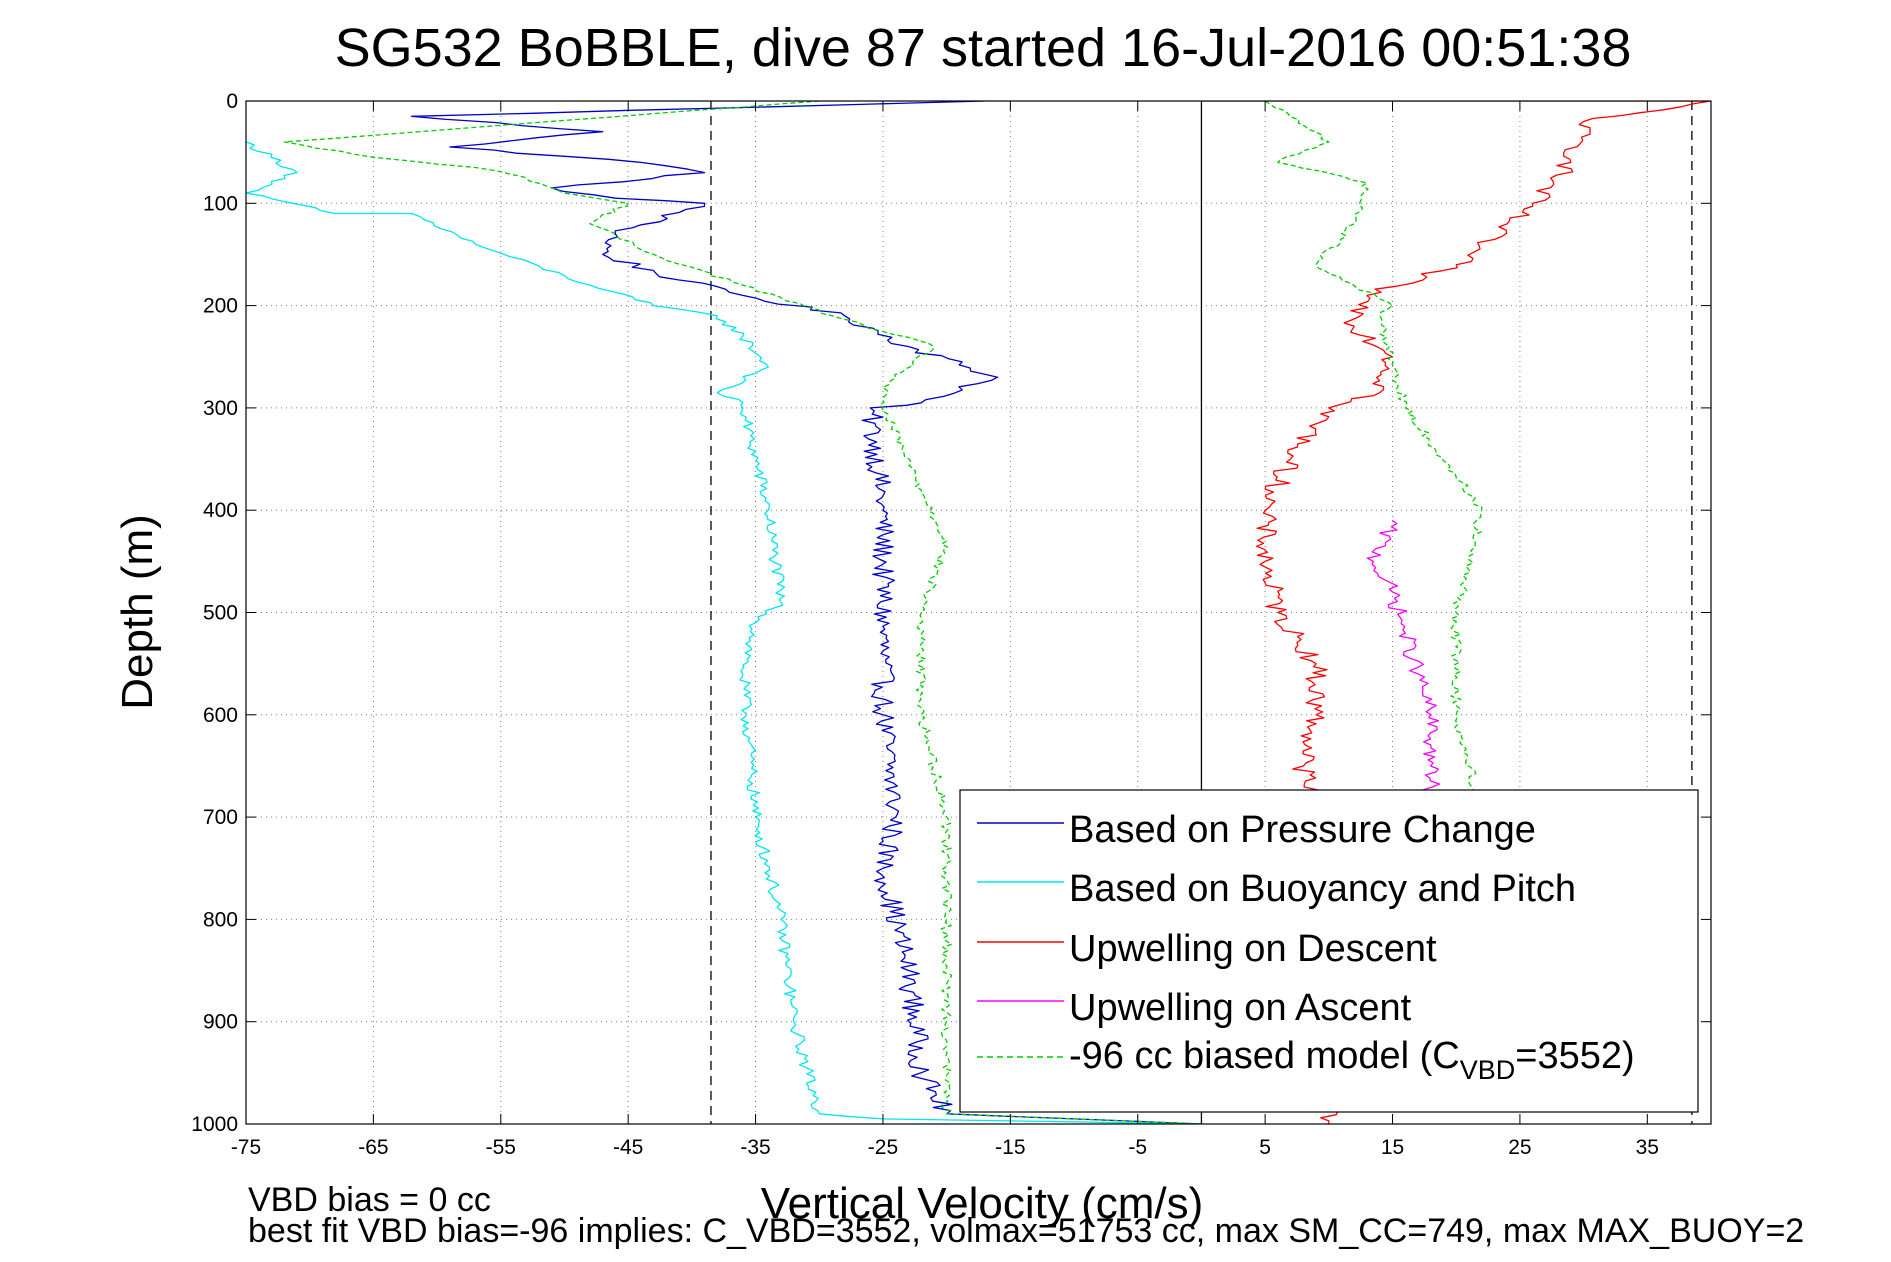 The image size is (1891, 1262). Describe the element at coordinates (1488, 1070) in the screenshot. I see `legend-label-model-subscript: VBD` at that location.